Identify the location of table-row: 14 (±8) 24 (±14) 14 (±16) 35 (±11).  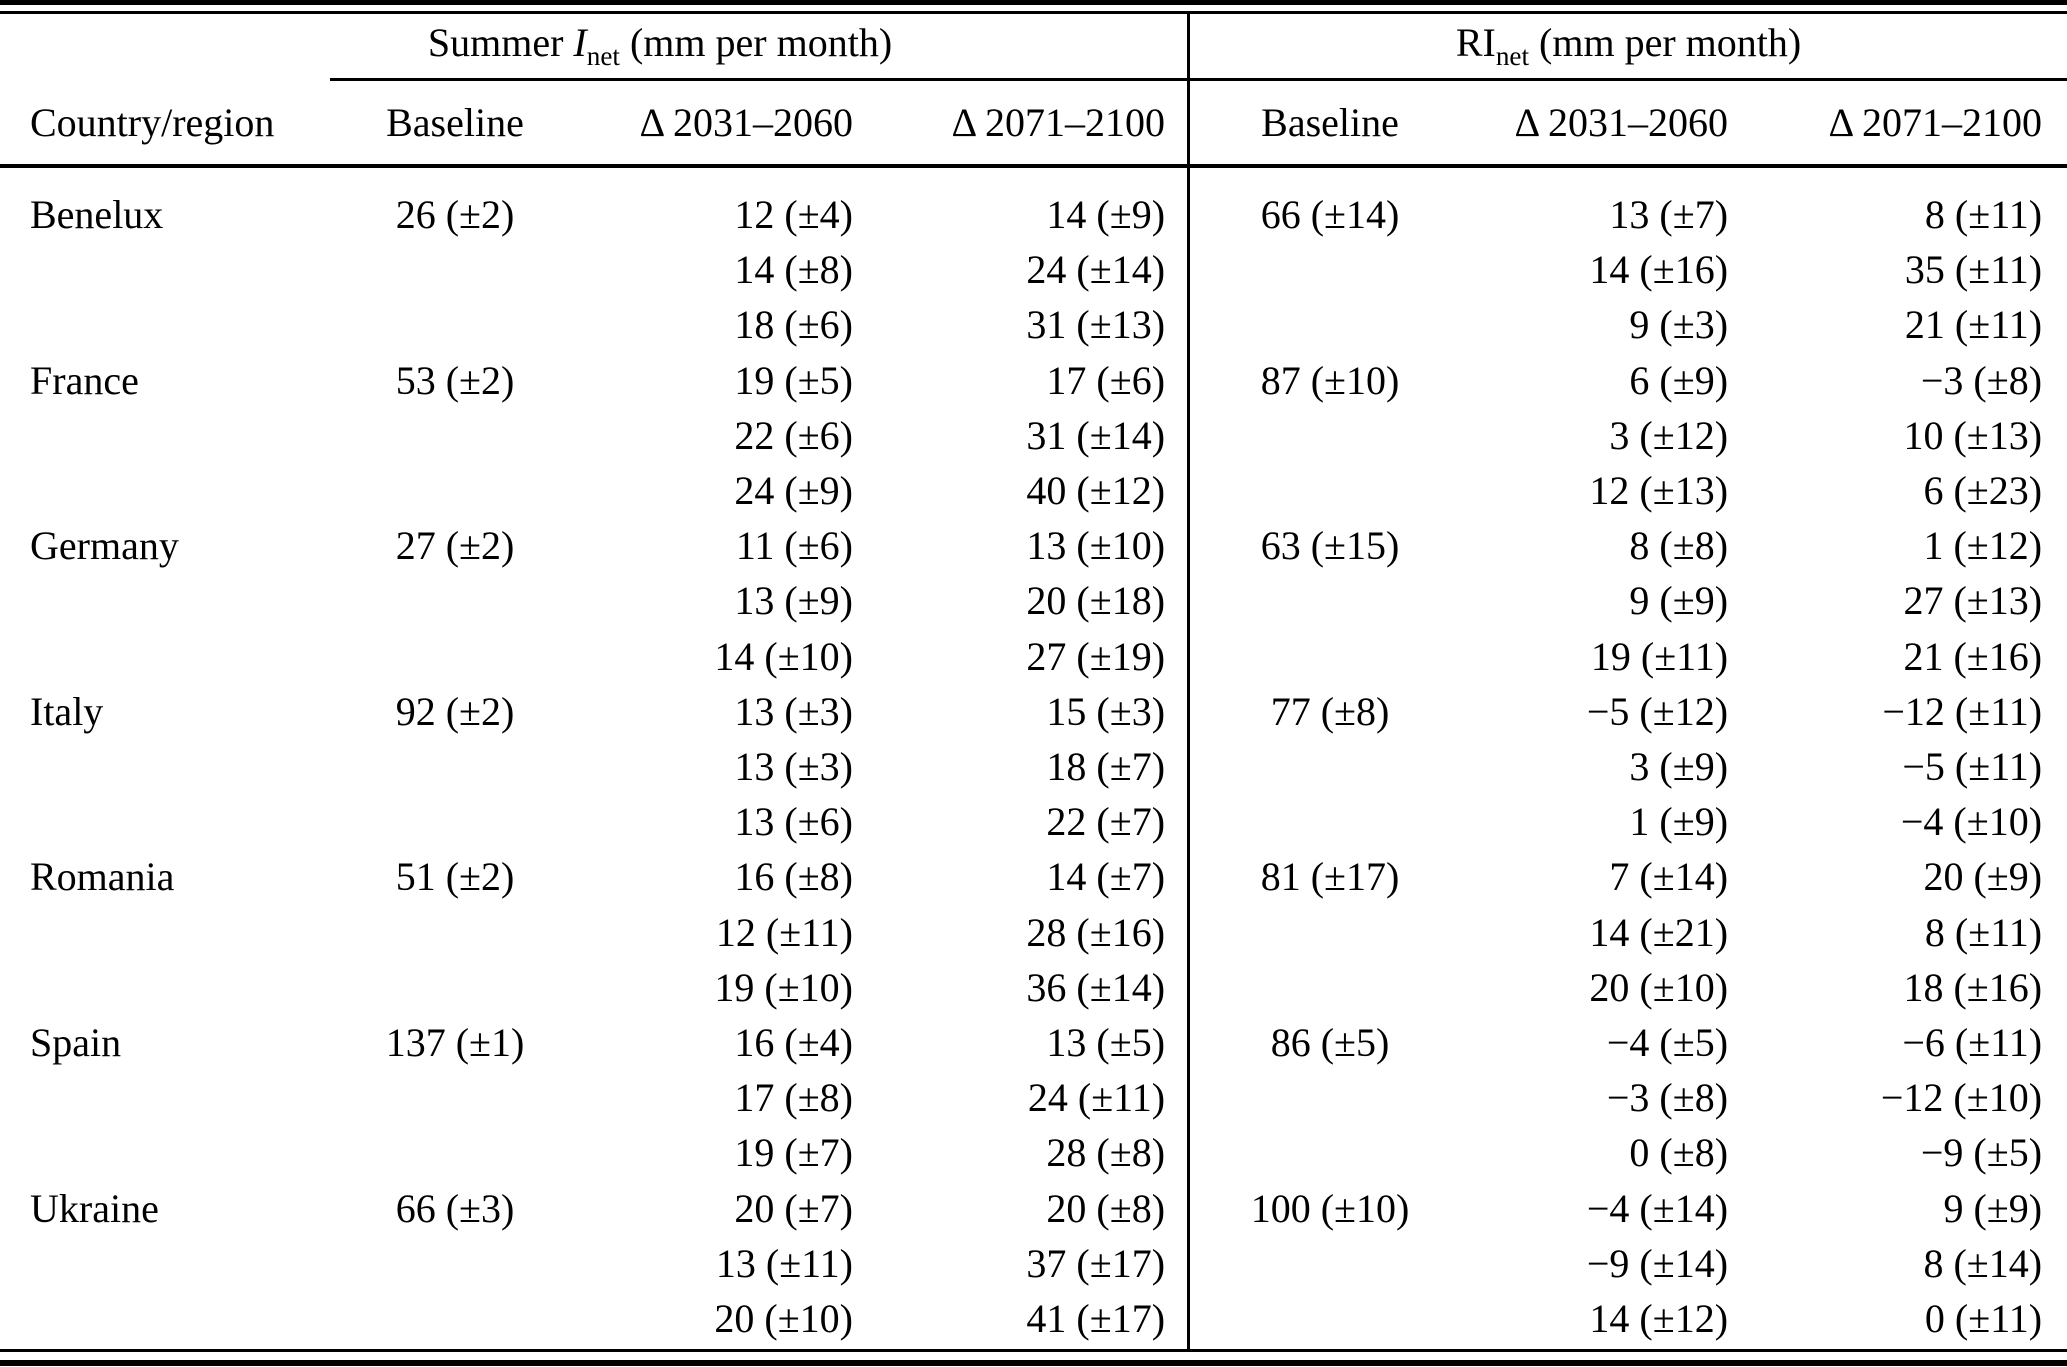
(1033, 269).